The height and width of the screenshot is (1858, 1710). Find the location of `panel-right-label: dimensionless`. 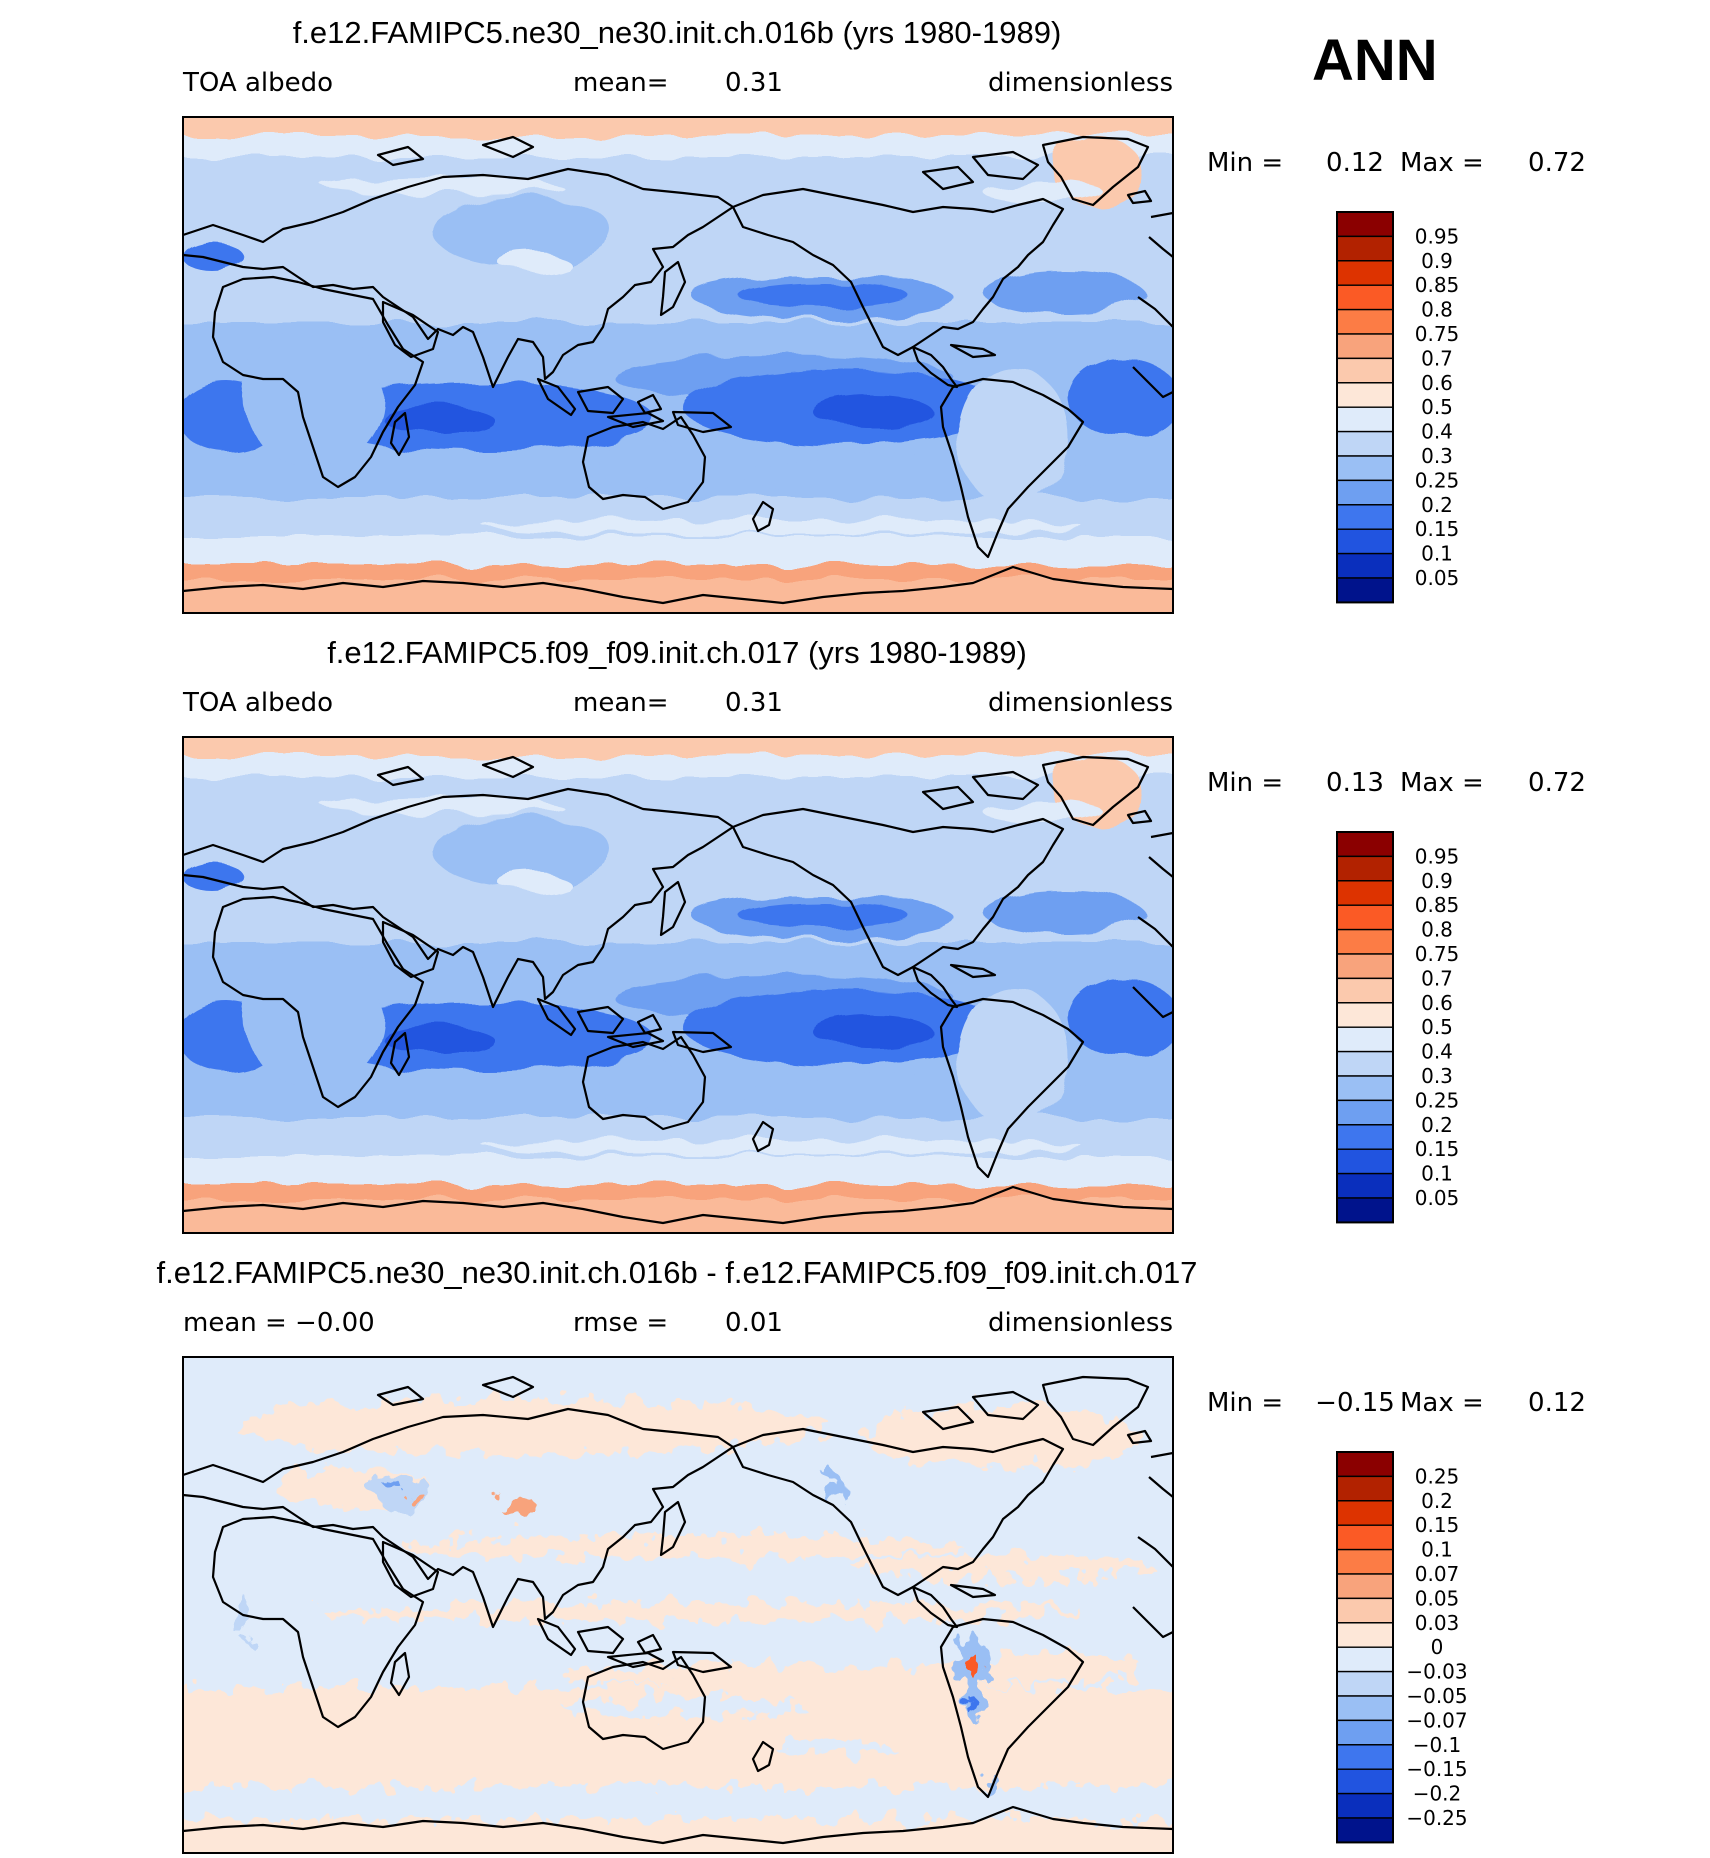

panel-right-label: dimensionless is located at coordinates (1080, 703).